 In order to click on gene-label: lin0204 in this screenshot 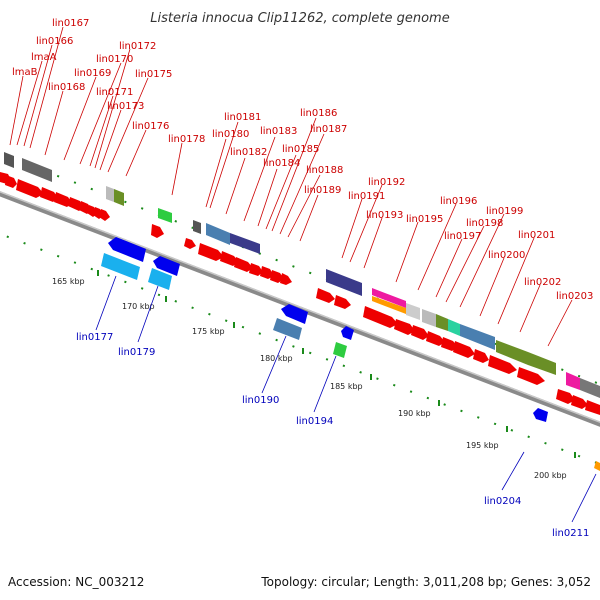, I will do `click(502, 501)`.